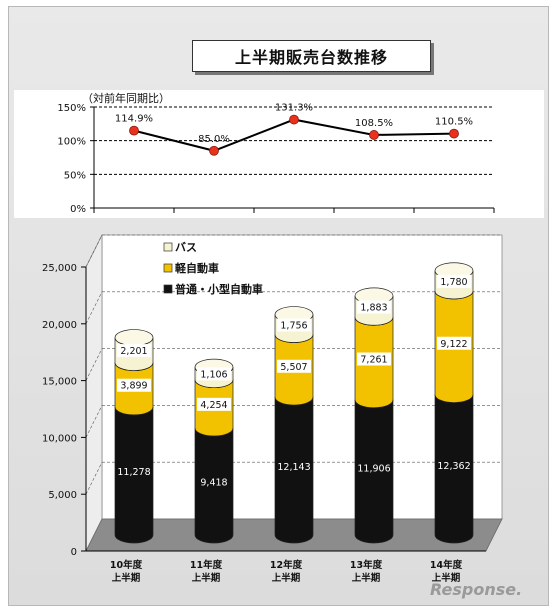  What do you see at coordinates (373, 468) in the screenshot?
I see `bar-data-label: 11,906` at bounding box center [373, 468].